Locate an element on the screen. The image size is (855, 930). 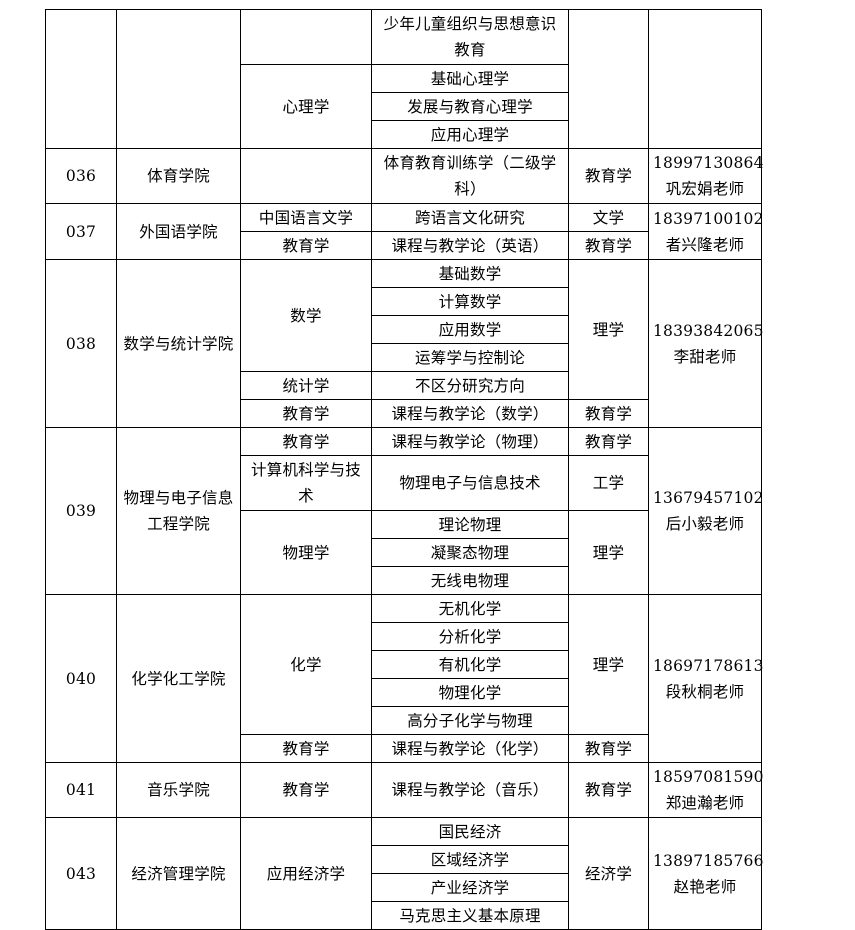
table-row: 有机化学 is located at coordinates (404, 664).